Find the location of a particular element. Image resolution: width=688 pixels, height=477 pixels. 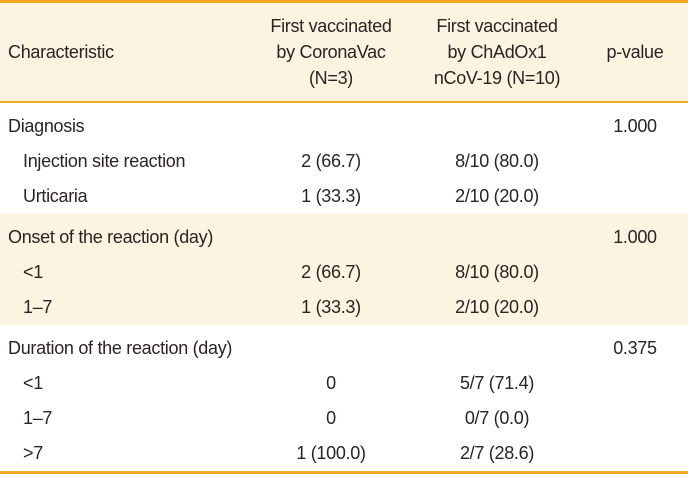

table-row: 1–7 1 (33.3) 2/10 (20.0) is located at coordinates (344, 307).